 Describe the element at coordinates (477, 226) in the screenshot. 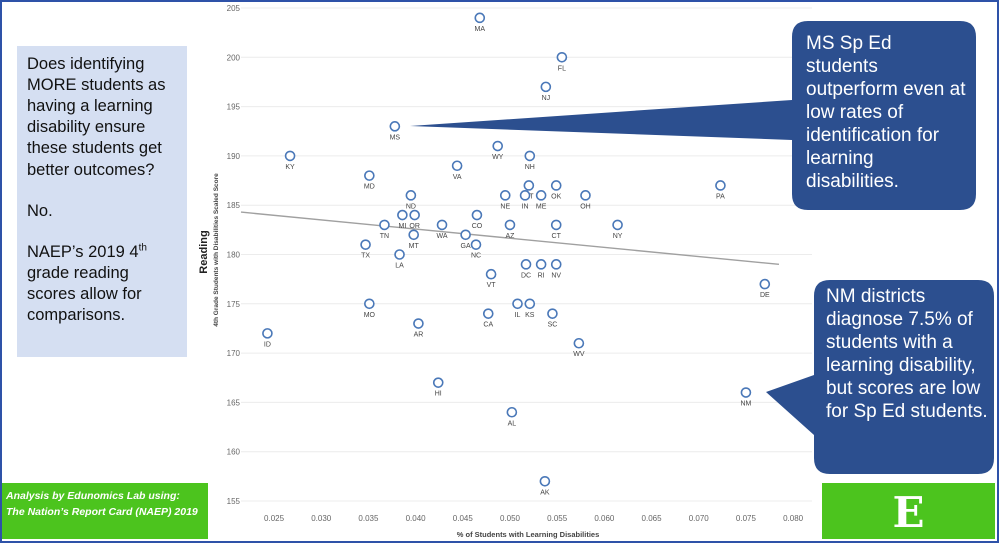

I see `point-label-co: CO` at that location.